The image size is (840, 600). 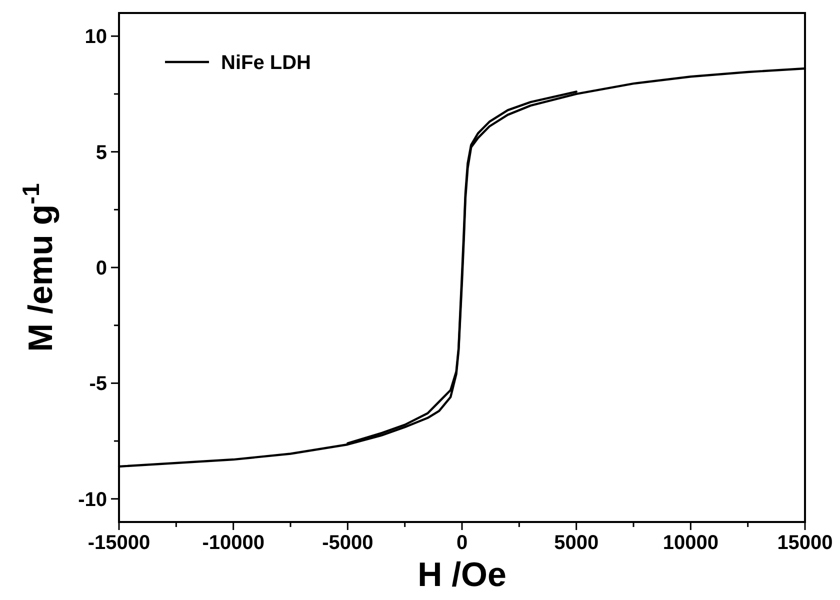 I want to click on y-tick-label: 5, so click(x=101, y=153).